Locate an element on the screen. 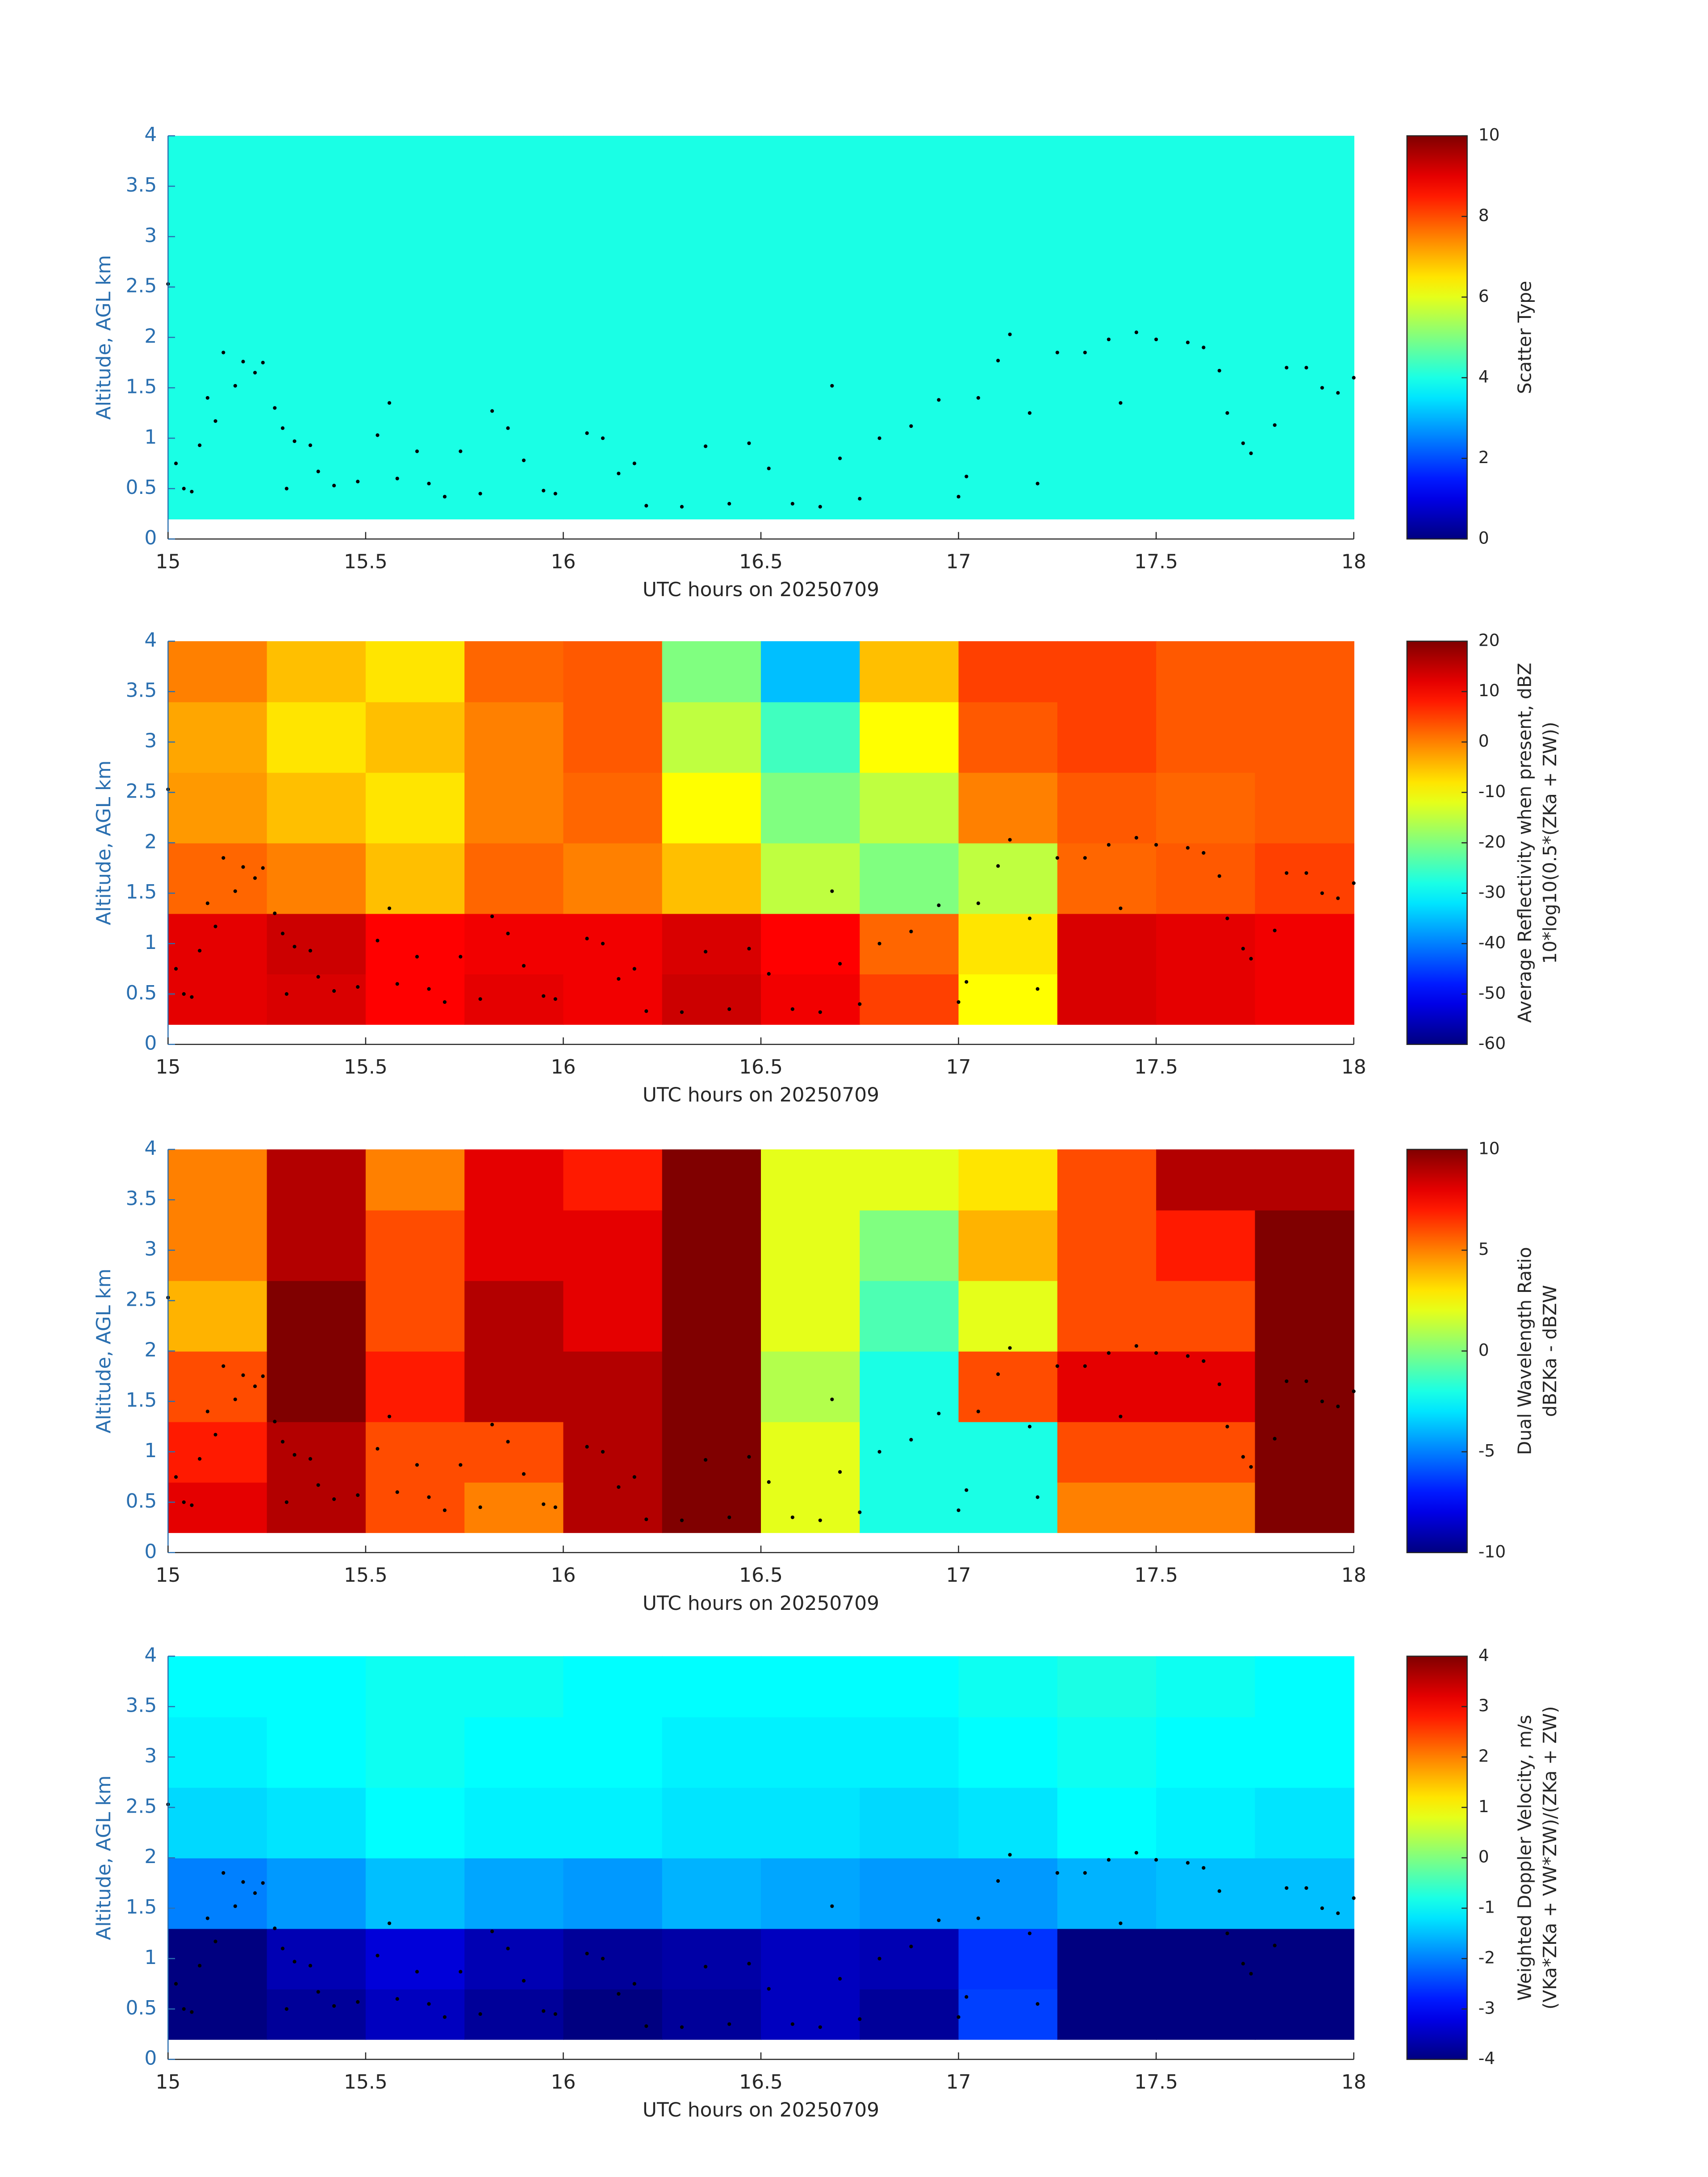  y-tick-label: 3.5 is located at coordinates (141, 1198).